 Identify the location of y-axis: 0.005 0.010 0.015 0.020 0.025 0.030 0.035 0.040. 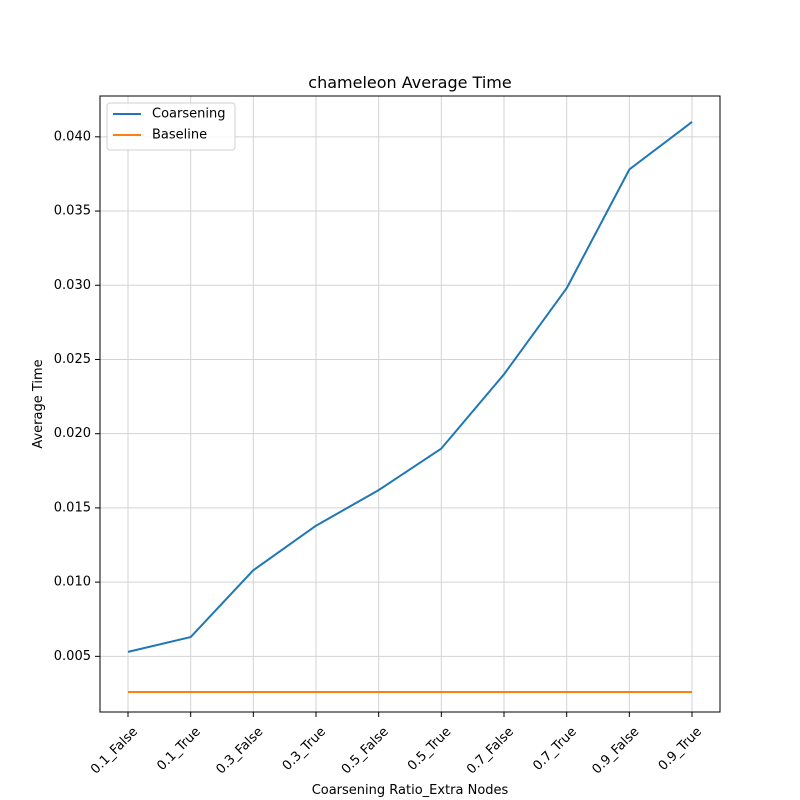
(77, 396).